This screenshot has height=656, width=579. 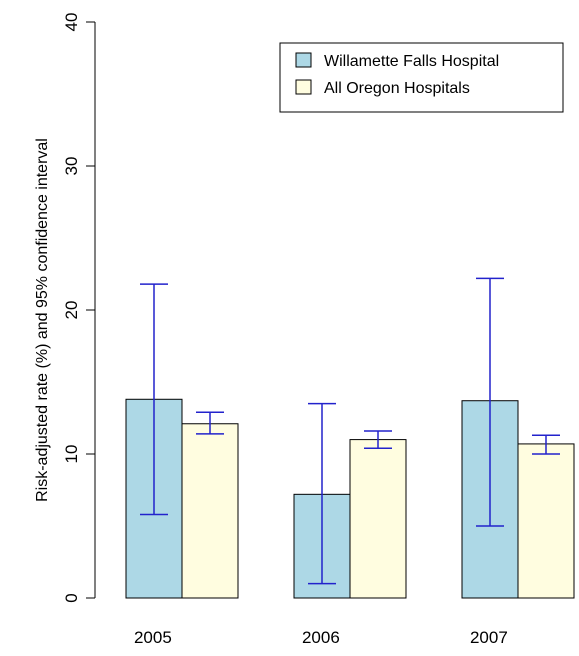 I want to click on x-tick-label: 2006, so click(x=321, y=637).